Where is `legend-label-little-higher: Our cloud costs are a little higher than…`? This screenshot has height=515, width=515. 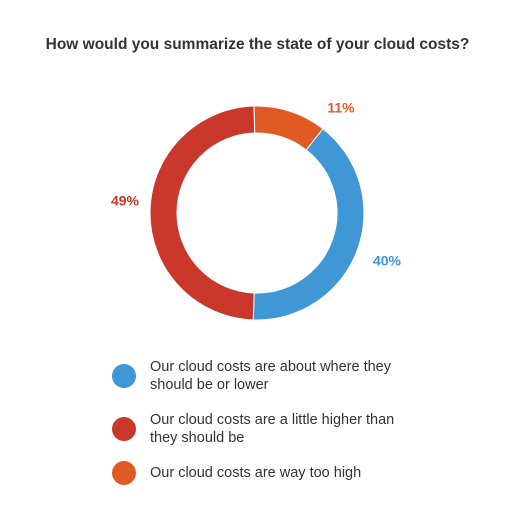 legend-label-little-higher: Our cloud costs are a little higher than… is located at coordinates (272, 429).